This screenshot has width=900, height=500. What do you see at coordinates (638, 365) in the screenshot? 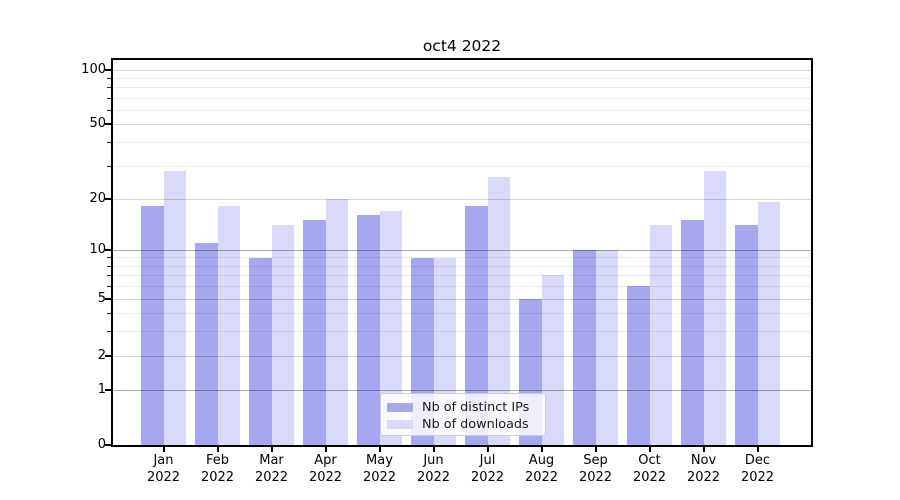
I see `bar-distinct-ips-oct` at bounding box center [638, 365].